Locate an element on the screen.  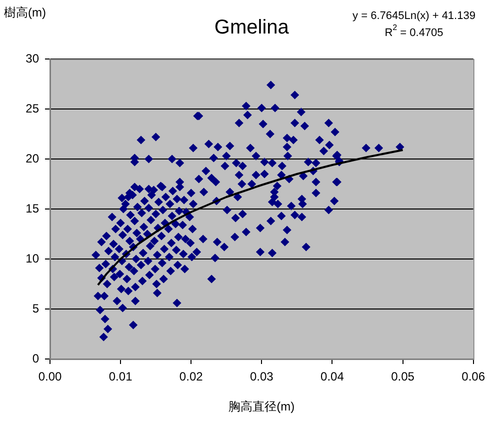
x-tick-label: 0.02 is located at coordinates (191, 377).